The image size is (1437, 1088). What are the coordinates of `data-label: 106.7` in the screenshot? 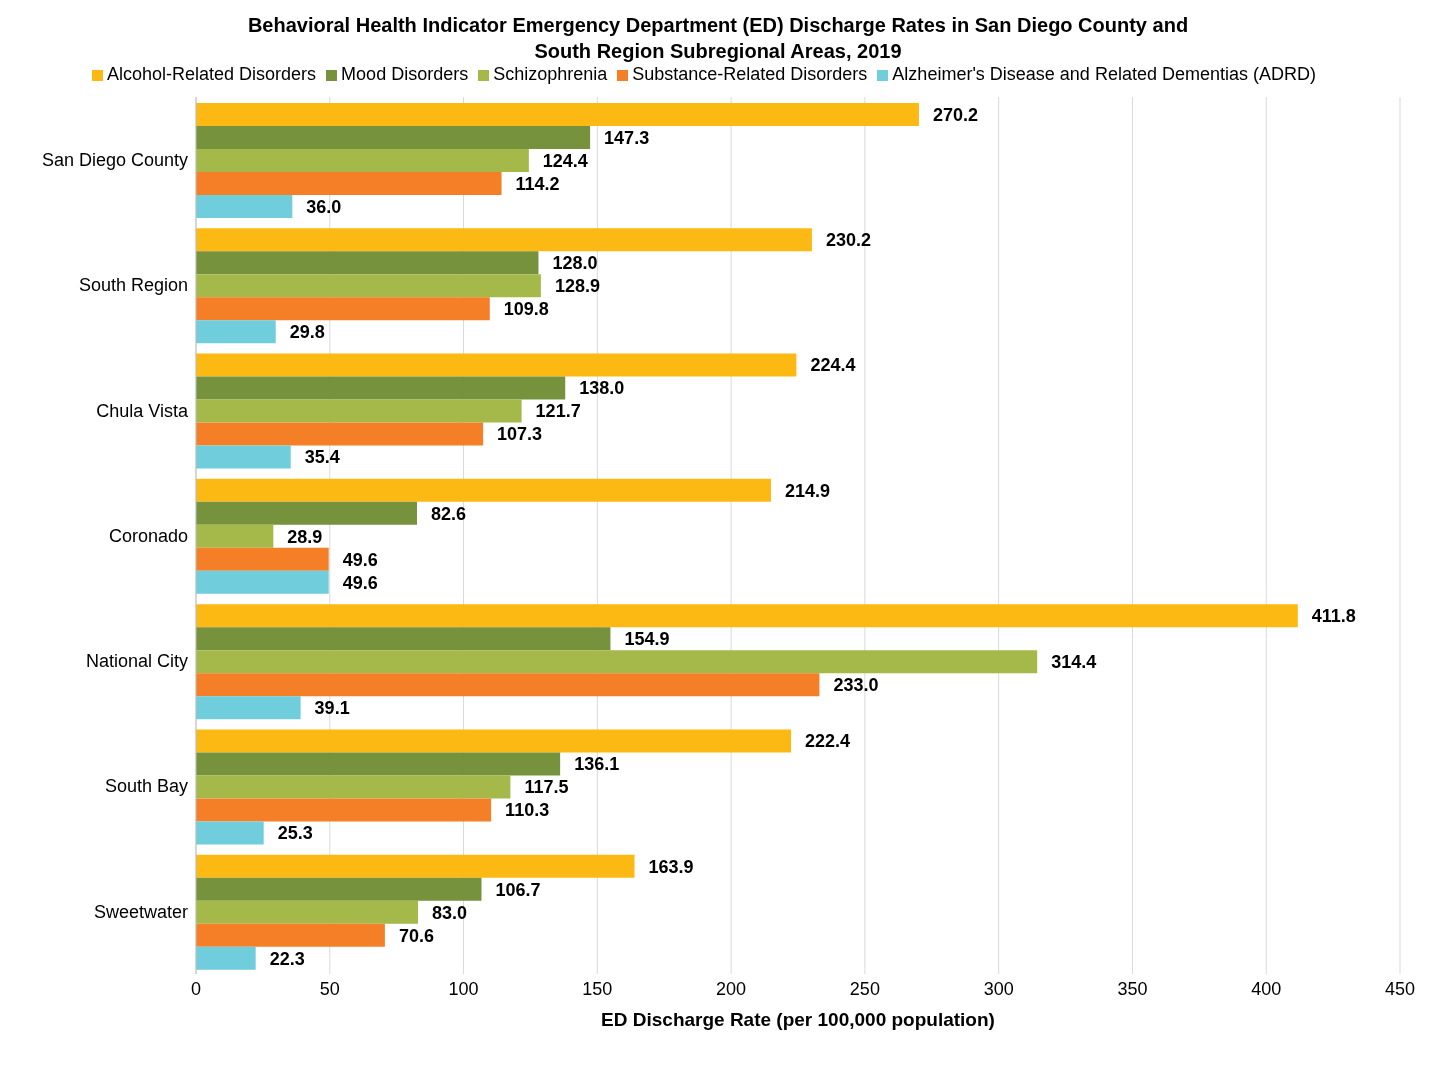 It's located at (518, 889).